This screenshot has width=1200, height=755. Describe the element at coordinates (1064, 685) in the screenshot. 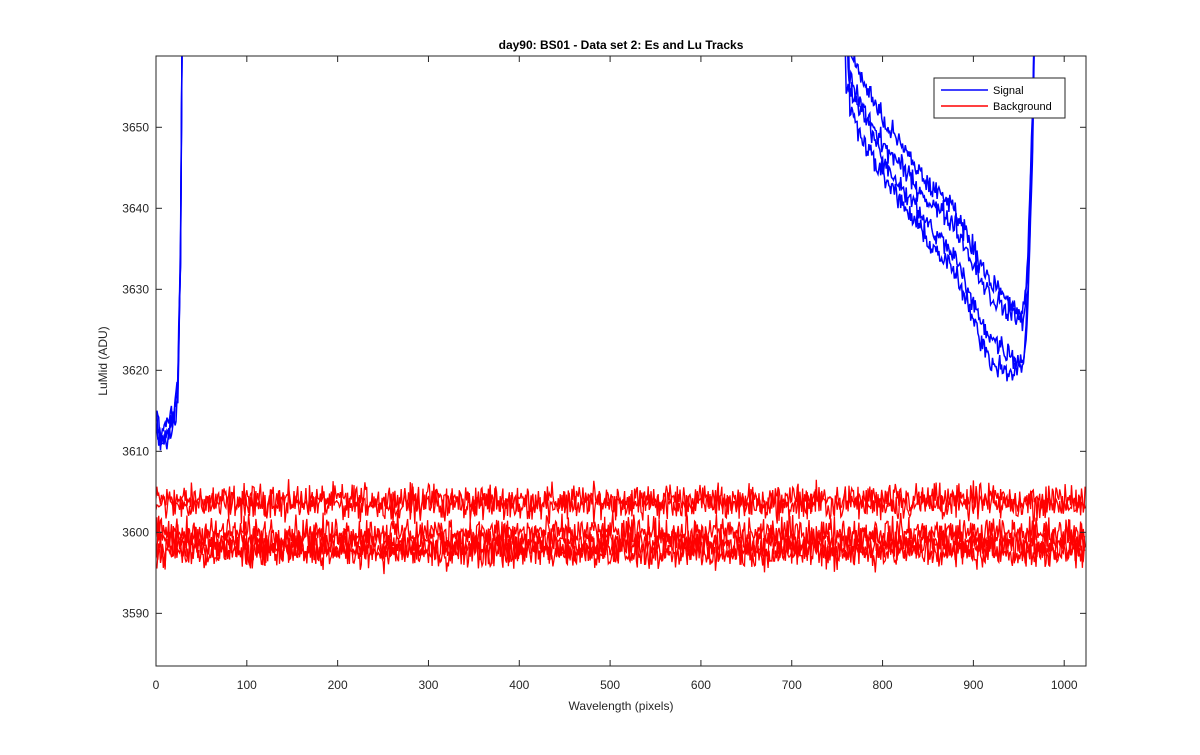

I see `x-tick-label: 1000` at that location.